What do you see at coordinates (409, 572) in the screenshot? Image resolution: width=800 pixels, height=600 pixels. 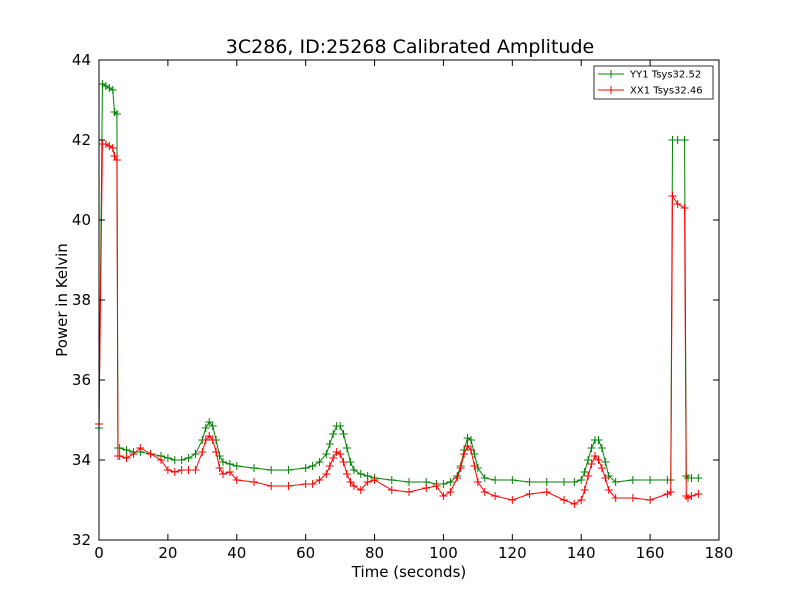 I see `x-axis-label: Time (seconds)` at bounding box center [409, 572].